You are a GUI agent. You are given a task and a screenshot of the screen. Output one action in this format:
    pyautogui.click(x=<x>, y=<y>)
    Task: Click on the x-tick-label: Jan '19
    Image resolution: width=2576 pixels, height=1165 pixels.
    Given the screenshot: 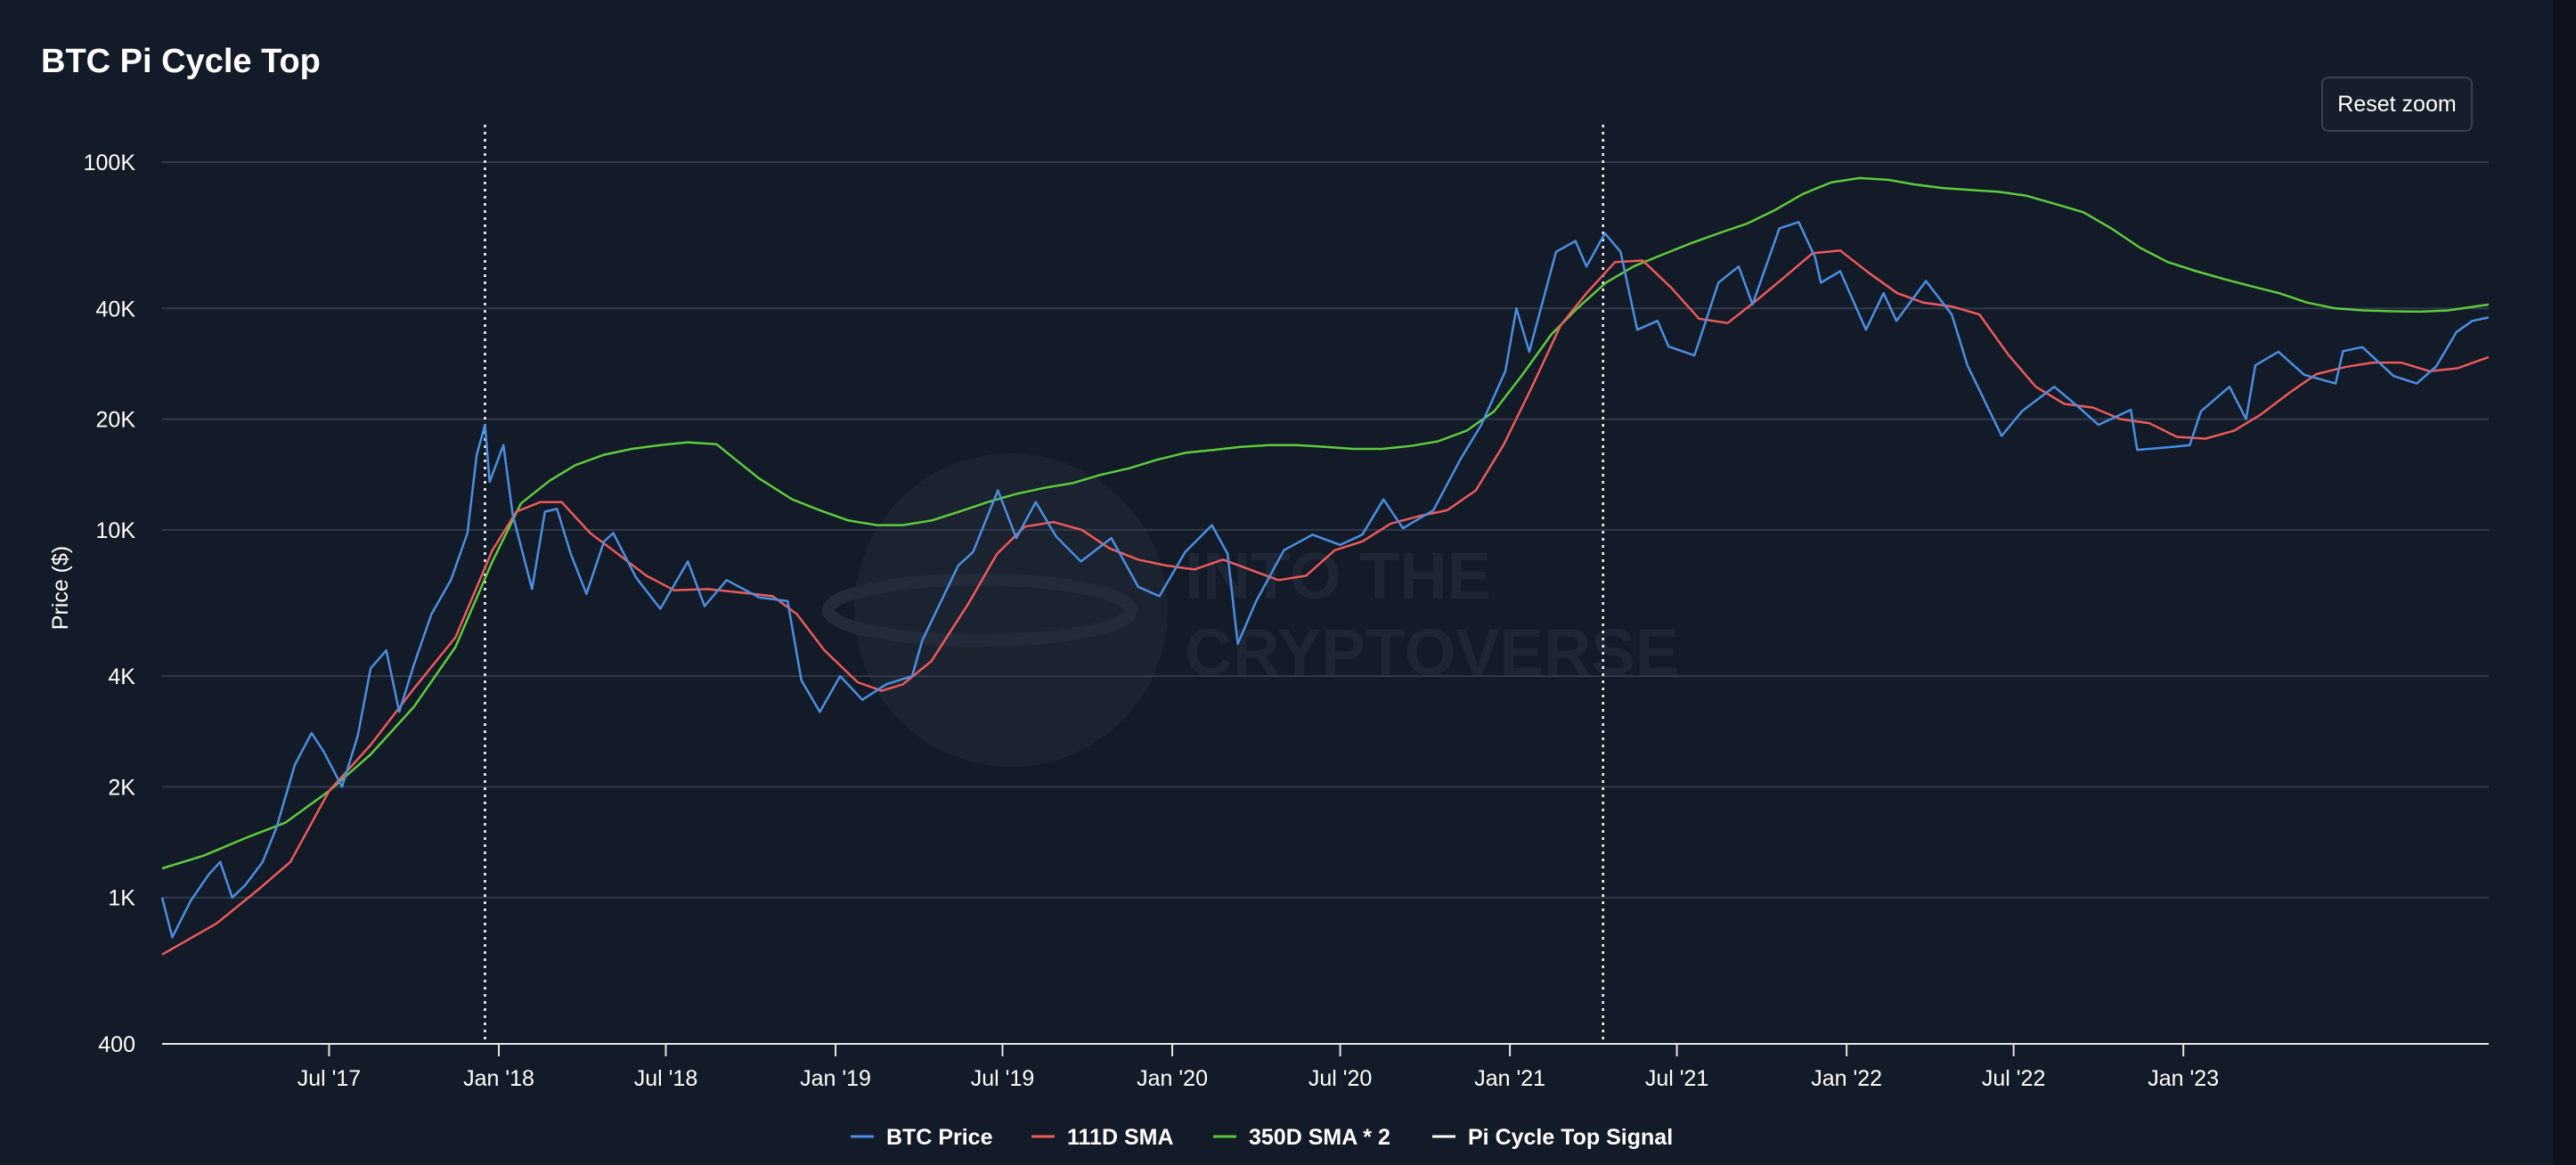 What is the action you would take?
    pyautogui.click(x=836, y=1078)
    